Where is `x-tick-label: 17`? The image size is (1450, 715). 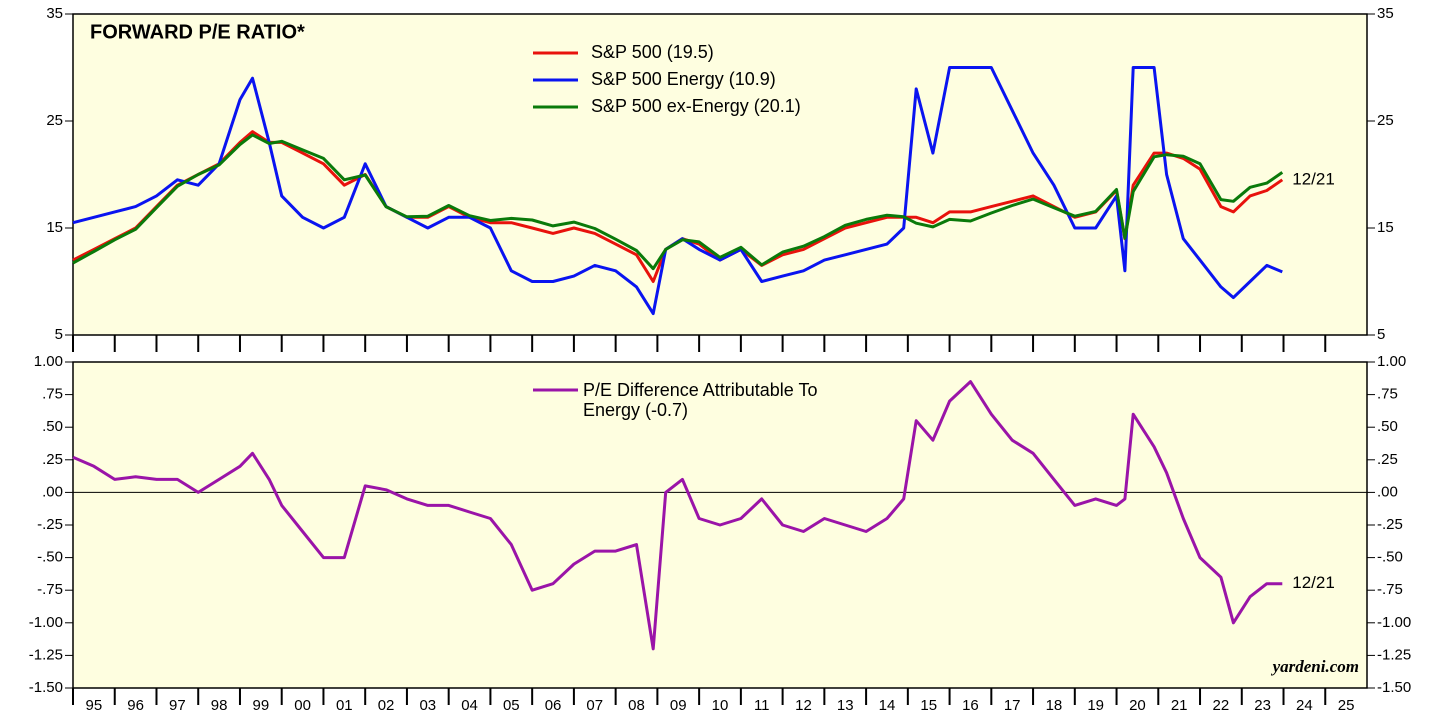
x-tick-label: 17 is located at coordinates (1012, 705).